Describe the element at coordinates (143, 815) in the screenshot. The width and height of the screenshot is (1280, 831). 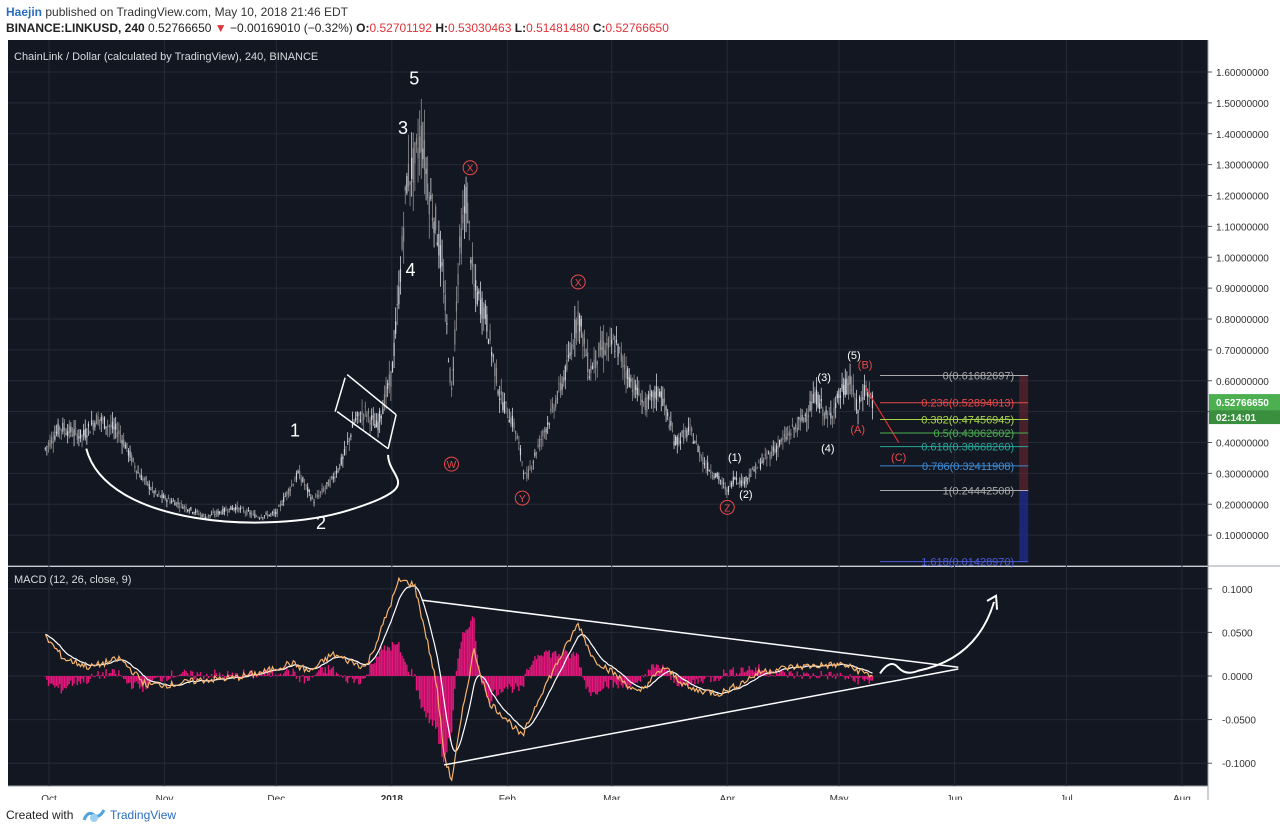
I see `tradingview-brand: TradingView` at that location.